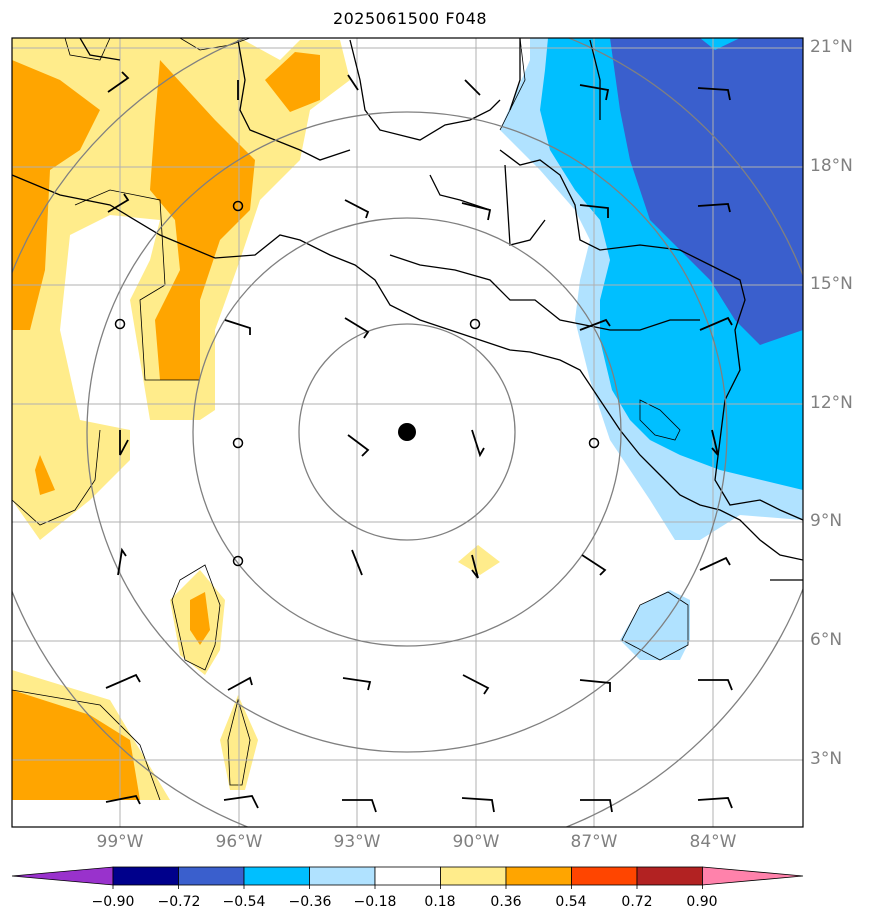 The height and width of the screenshot is (924, 873). Describe the element at coordinates (831, 403) in the screenshot. I see `lat-label-12n: 12°N` at that location.